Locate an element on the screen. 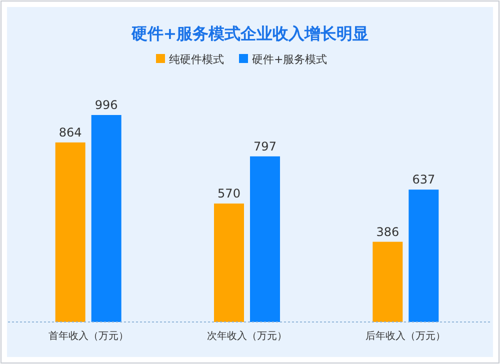 The width and height of the screenshot is (500, 364). data-label: 386 is located at coordinates (388, 231).